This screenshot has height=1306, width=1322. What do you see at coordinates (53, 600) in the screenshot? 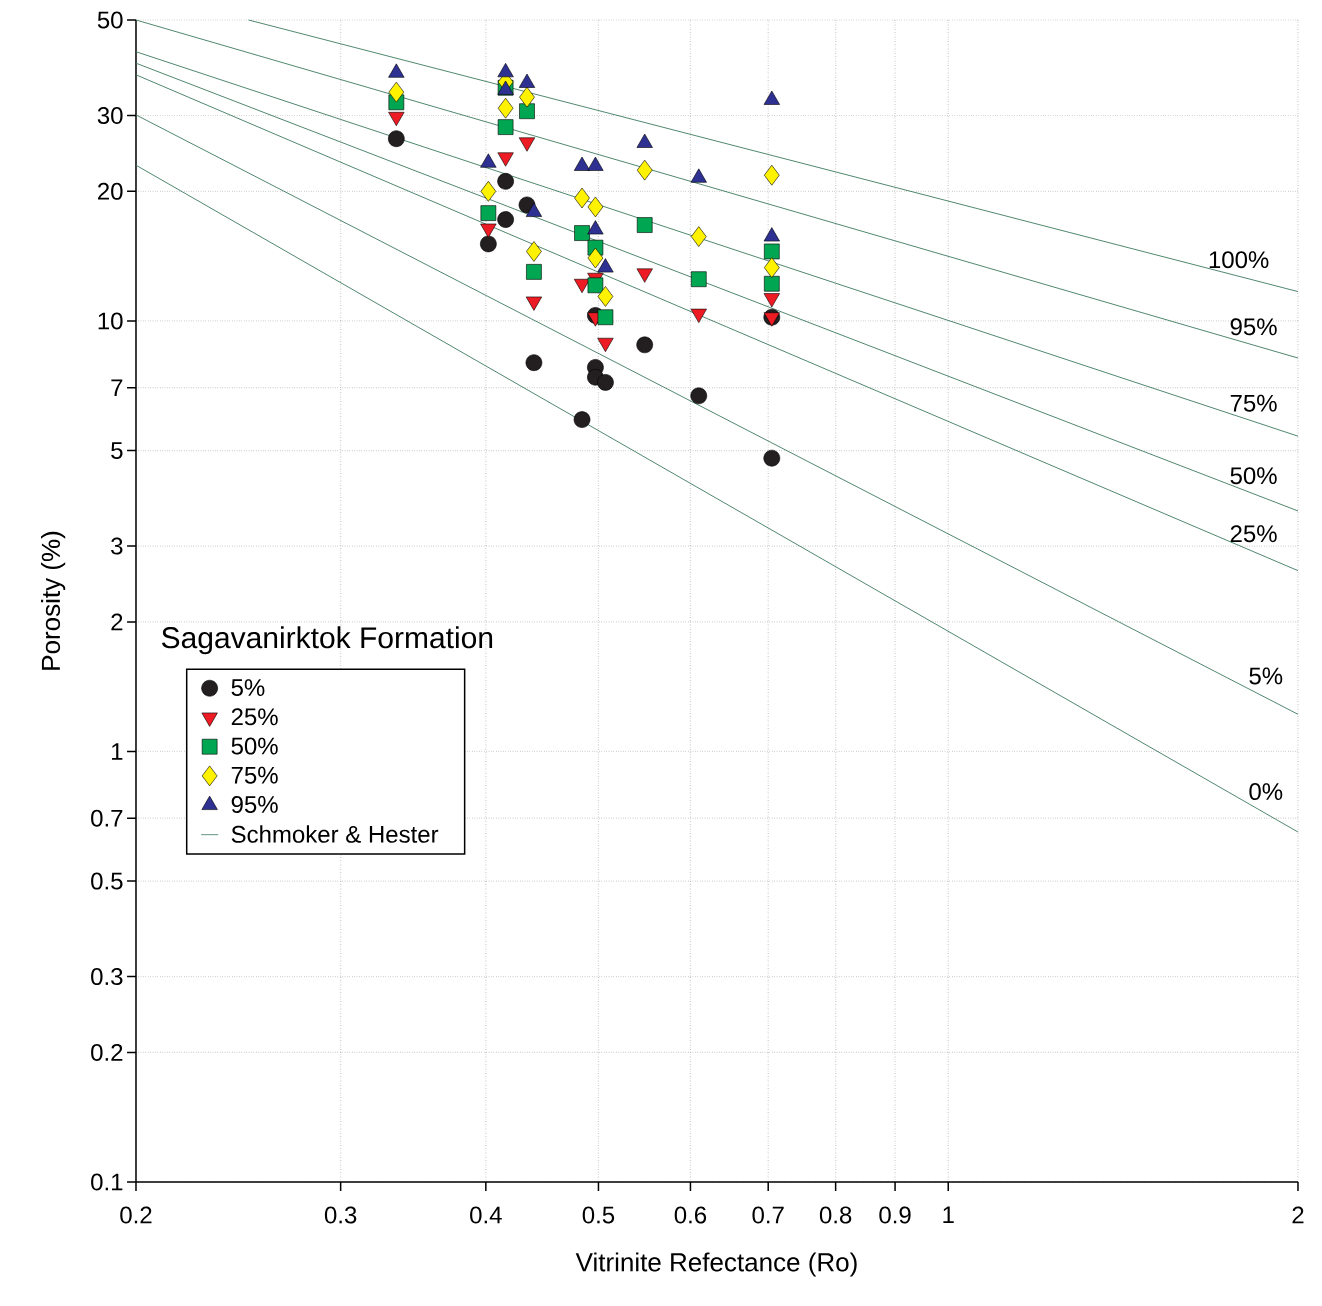
I see `y-axis-title: Porosity (%)` at bounding box center [53, 600].